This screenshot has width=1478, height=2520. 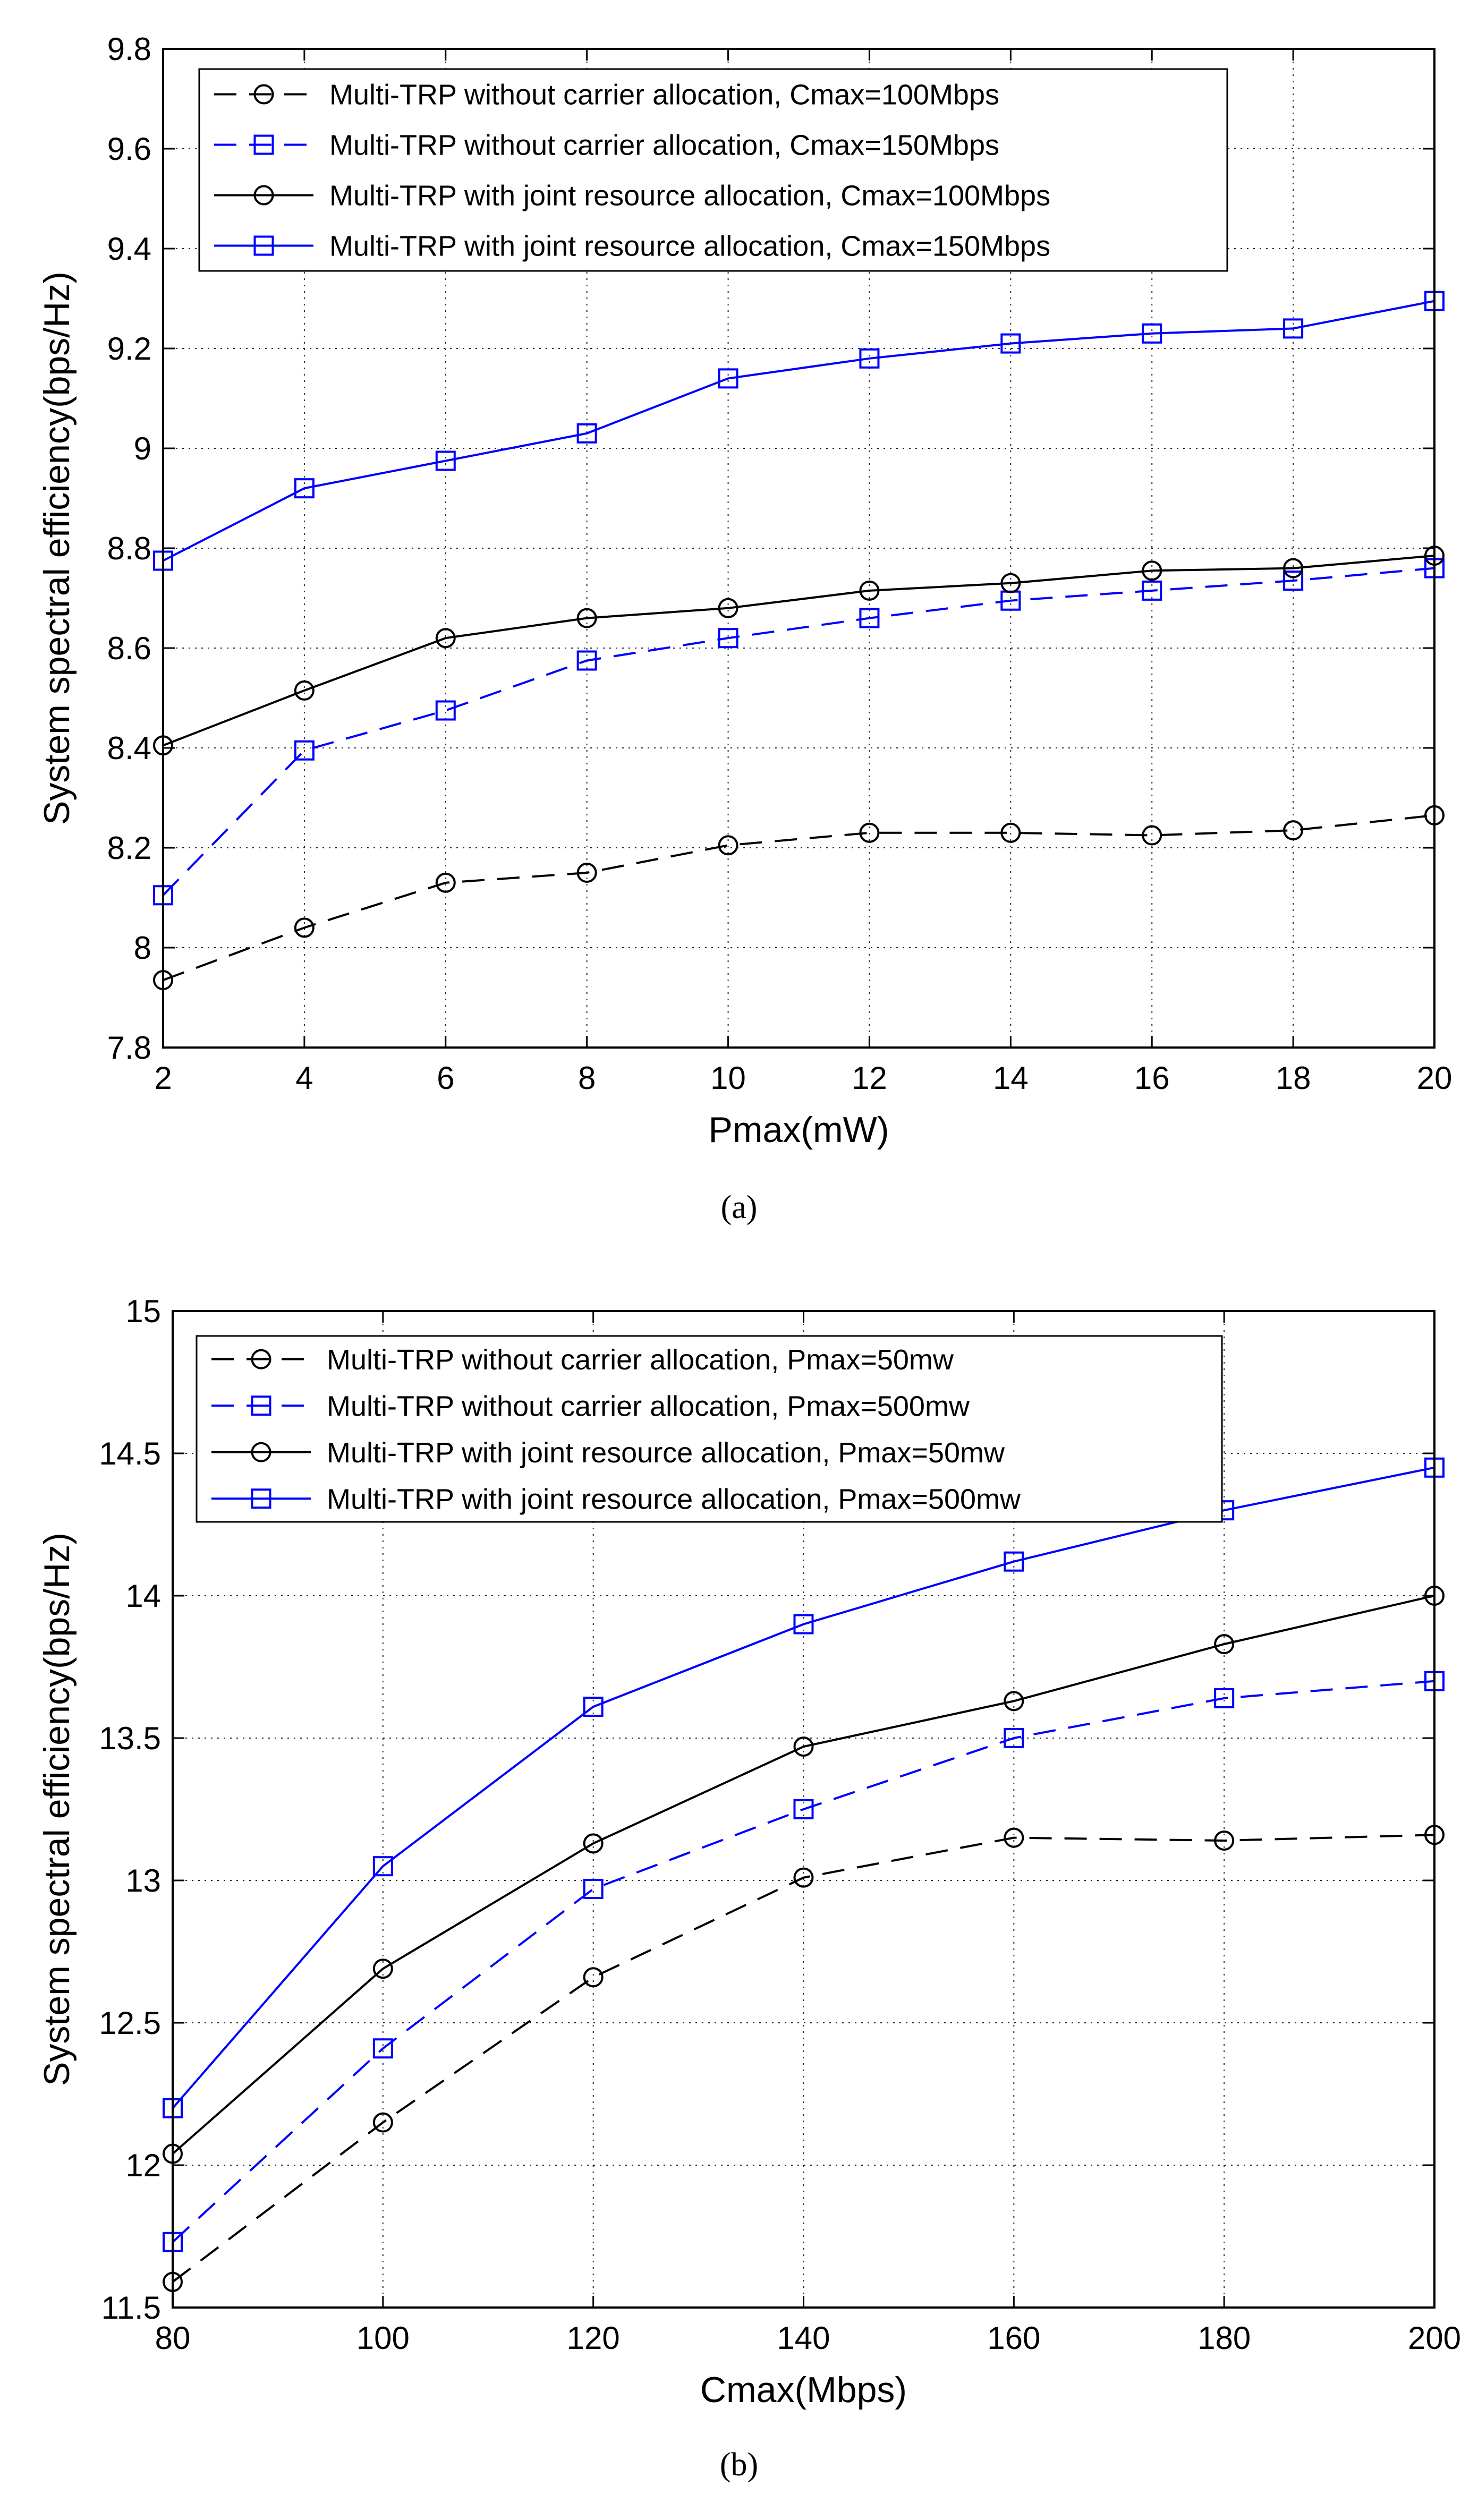 What do you see at coordinates (129, 349) in the screenshot?
I see `y-tick-label: 9.2` at bounding box center [129, 349].